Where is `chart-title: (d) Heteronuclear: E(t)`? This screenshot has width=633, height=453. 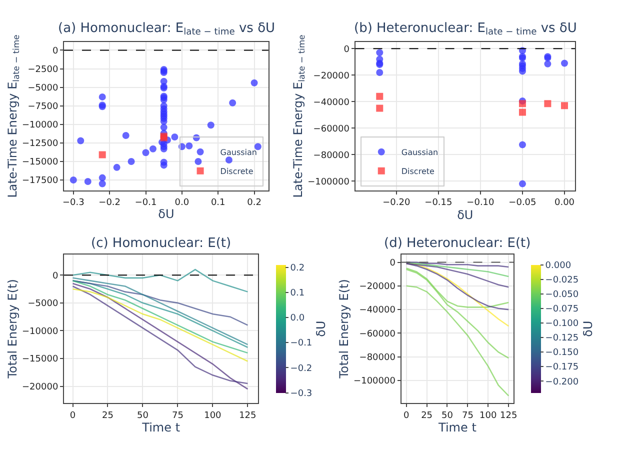 chart-title: (d) Heteronuclear: E(t) is located at coordinates (457, 243).